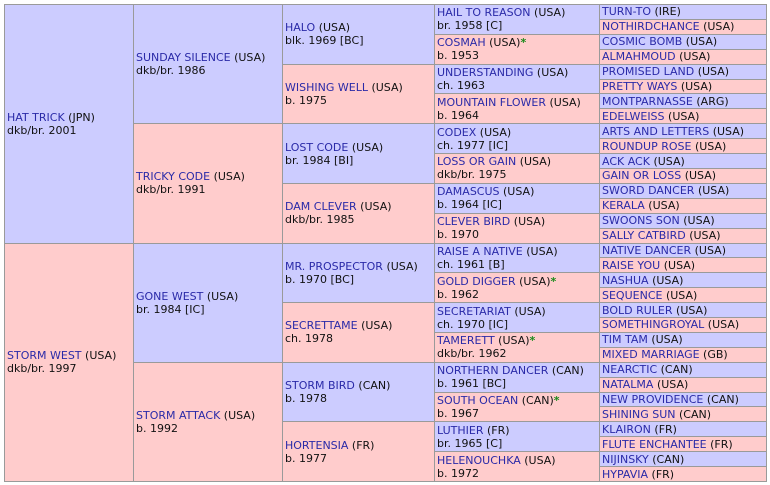 The height and width of the screenshot is (485, 770). Describe the element at coordinates (626, 12) in the screenshot. I see `horse-name: TURN-TO` at that location.